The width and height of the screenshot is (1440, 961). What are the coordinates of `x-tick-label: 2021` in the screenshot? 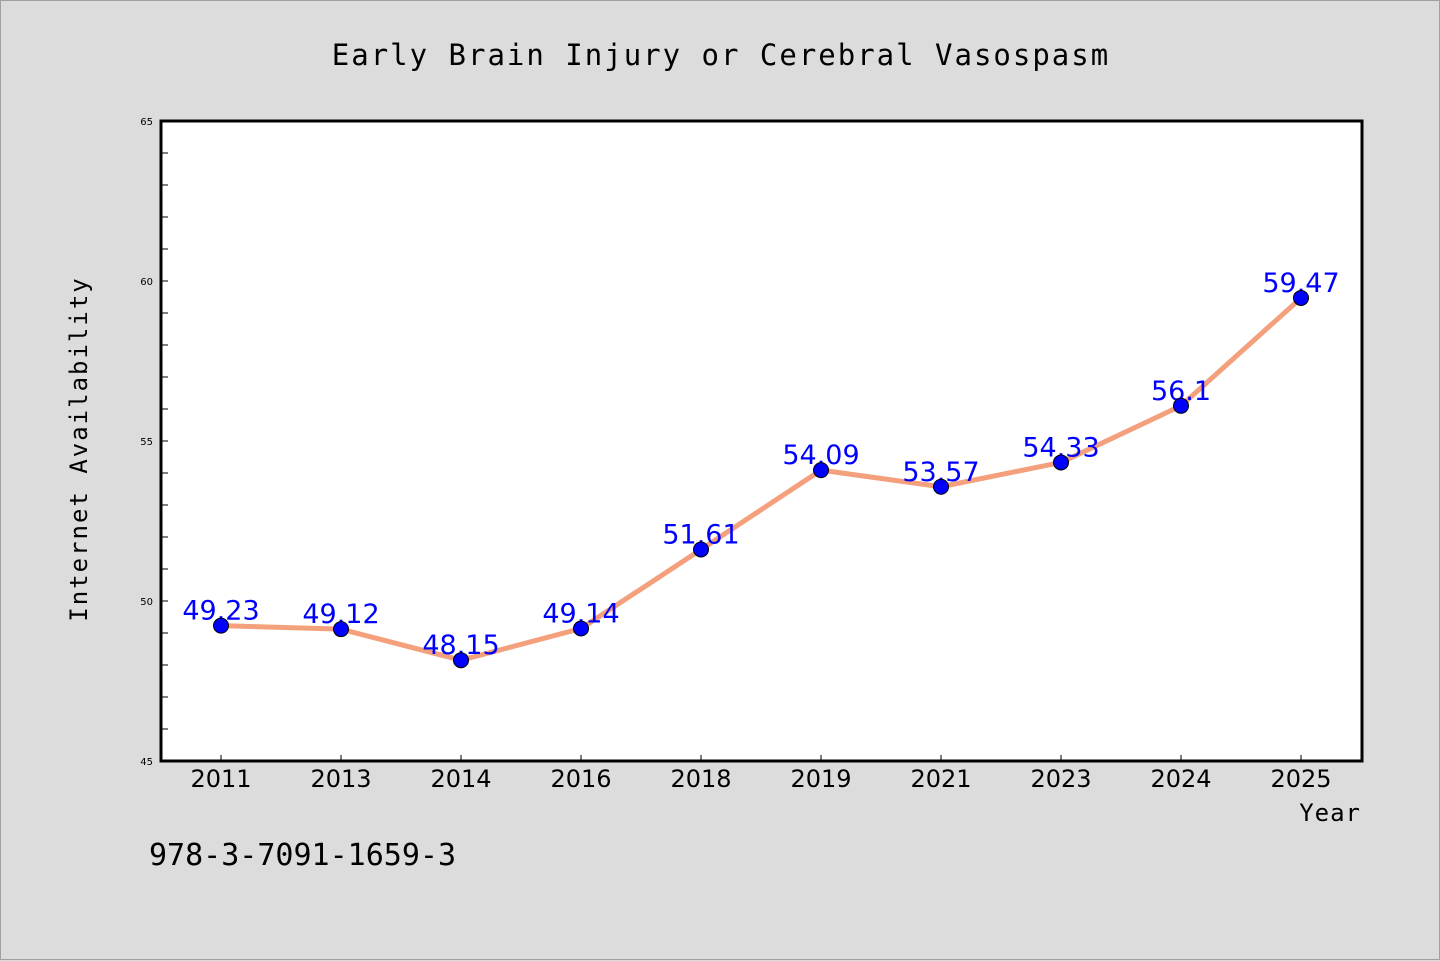 It's located at (940, 779).